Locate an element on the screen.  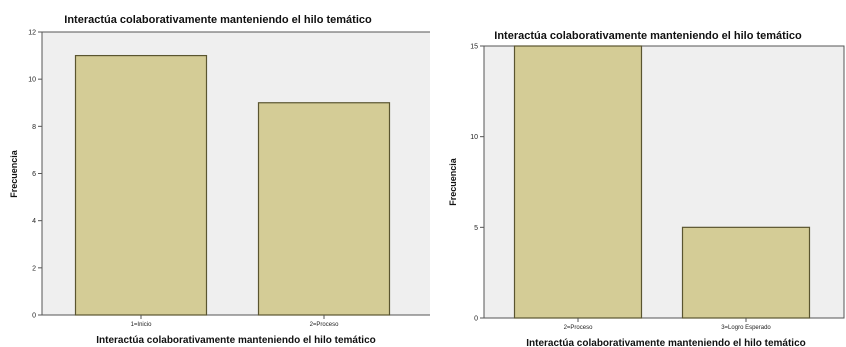
y-tick-label: 4 is located at coordinates (34, 221).